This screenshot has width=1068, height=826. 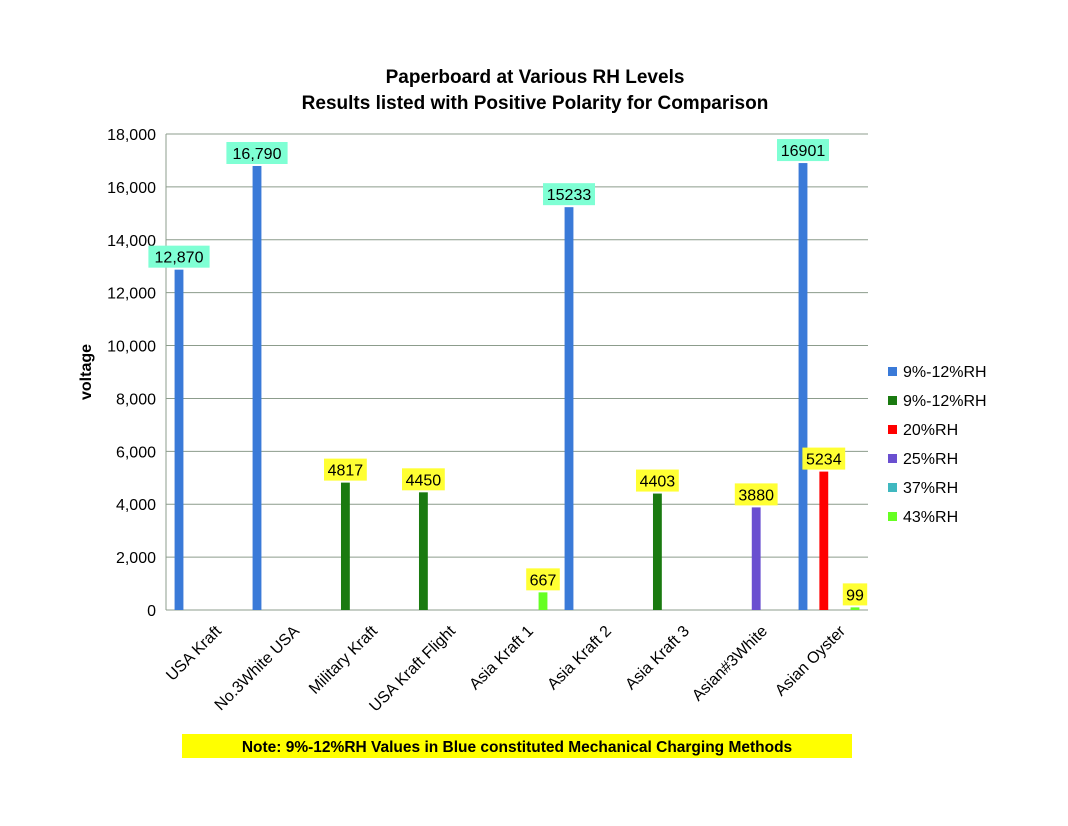 What do you see at coordinates (730, 664) in the screenshot?
I see `x-tick-label: Asian#3White` at bounding box center [730, 664].